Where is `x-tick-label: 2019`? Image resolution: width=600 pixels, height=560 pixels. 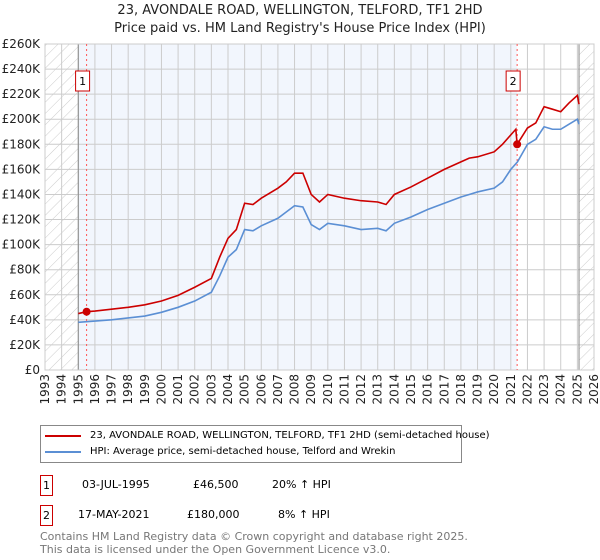
x-tick-label: 2019 is located at coordinates (478, 389).